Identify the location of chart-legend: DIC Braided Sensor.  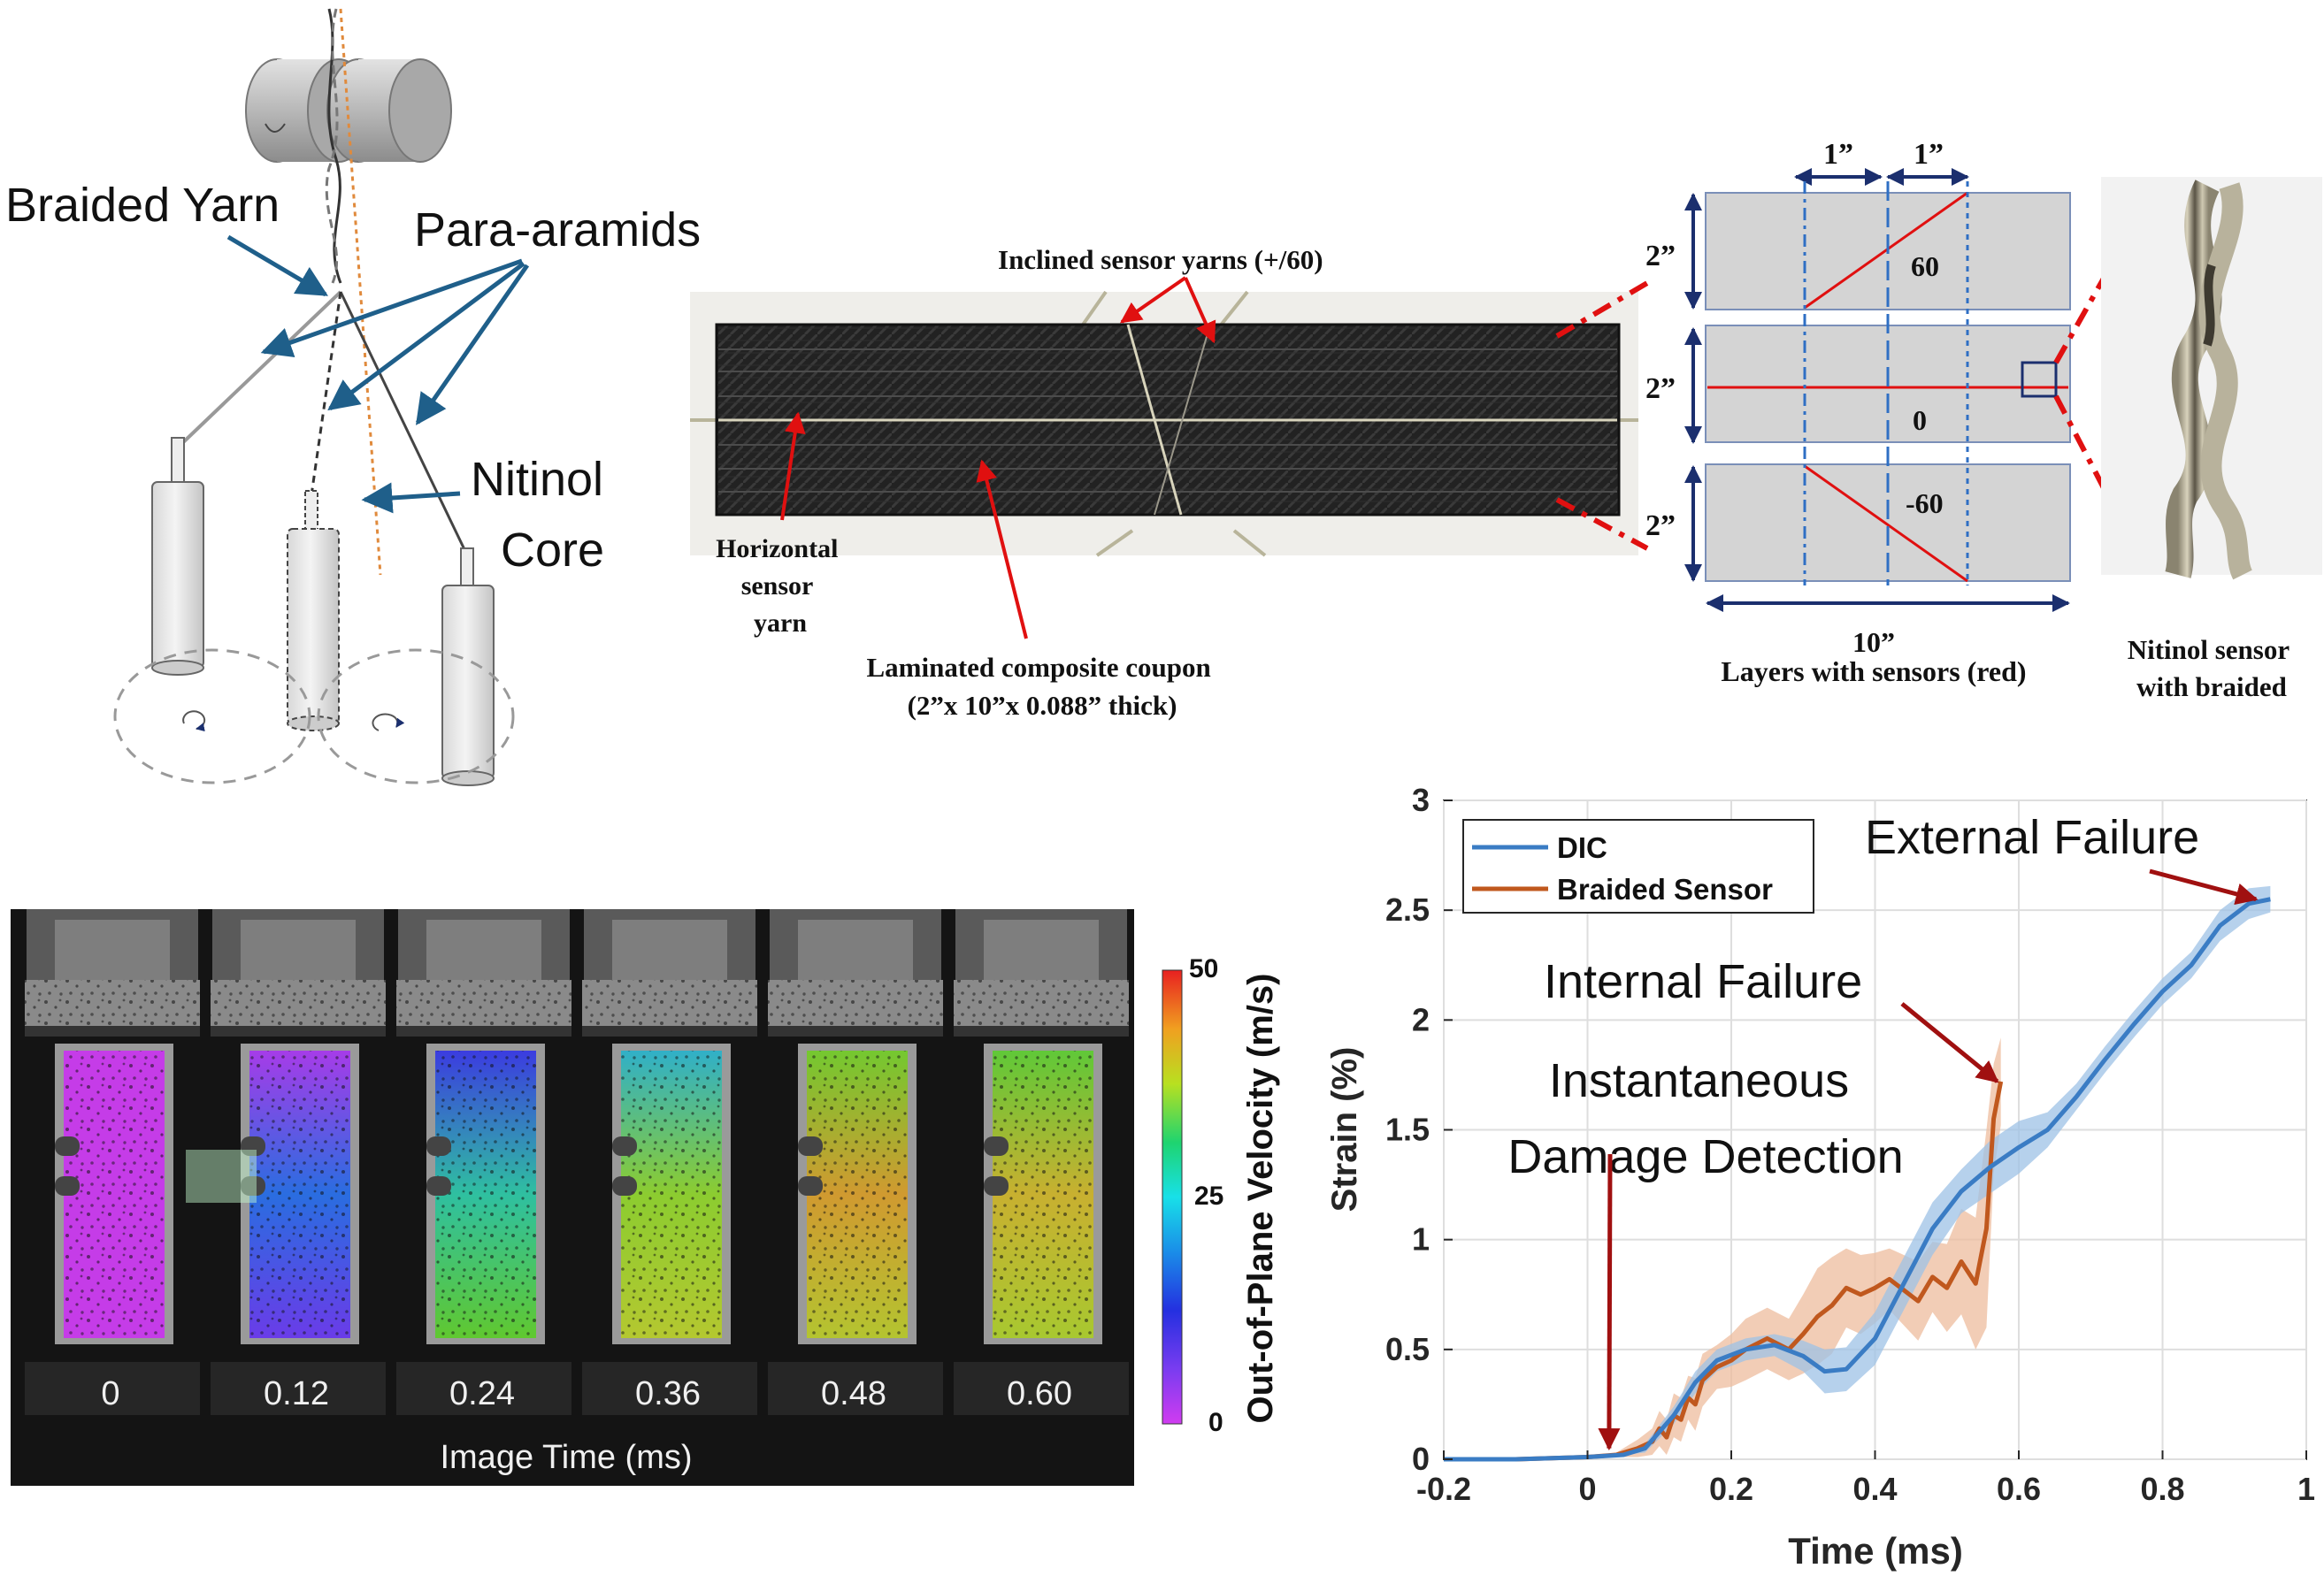
(1638, 866).